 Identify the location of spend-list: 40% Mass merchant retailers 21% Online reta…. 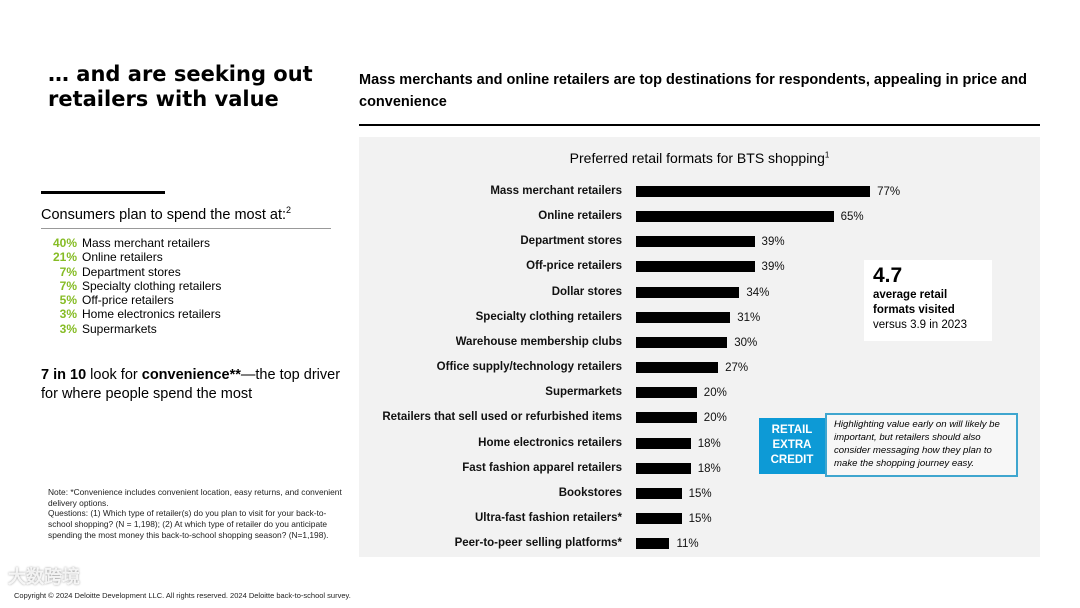
(131, 286).